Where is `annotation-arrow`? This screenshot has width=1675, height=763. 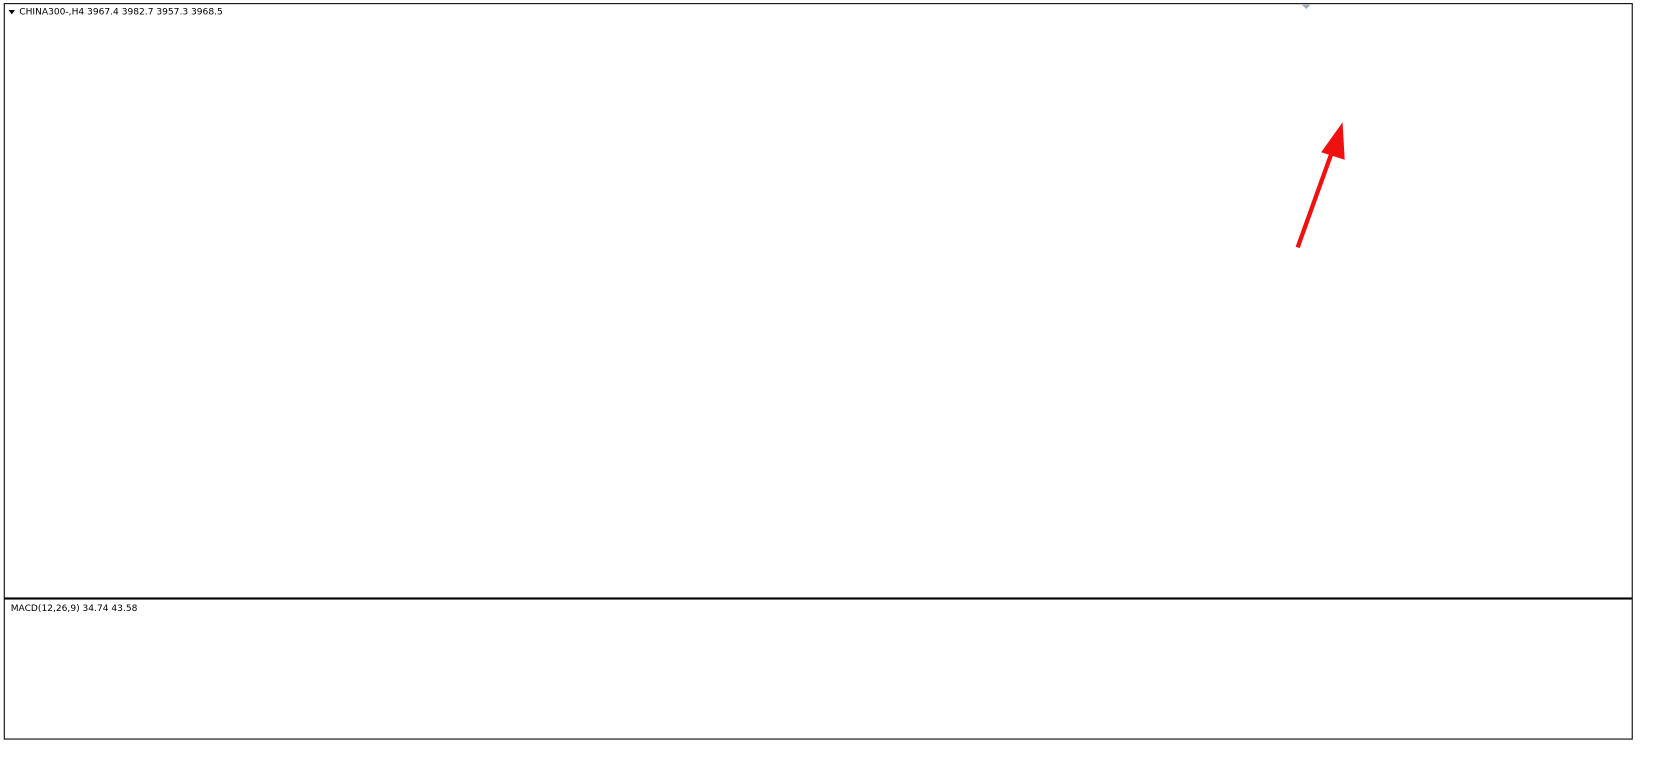 annotation-arrow is located at coordinates (1320, 185).